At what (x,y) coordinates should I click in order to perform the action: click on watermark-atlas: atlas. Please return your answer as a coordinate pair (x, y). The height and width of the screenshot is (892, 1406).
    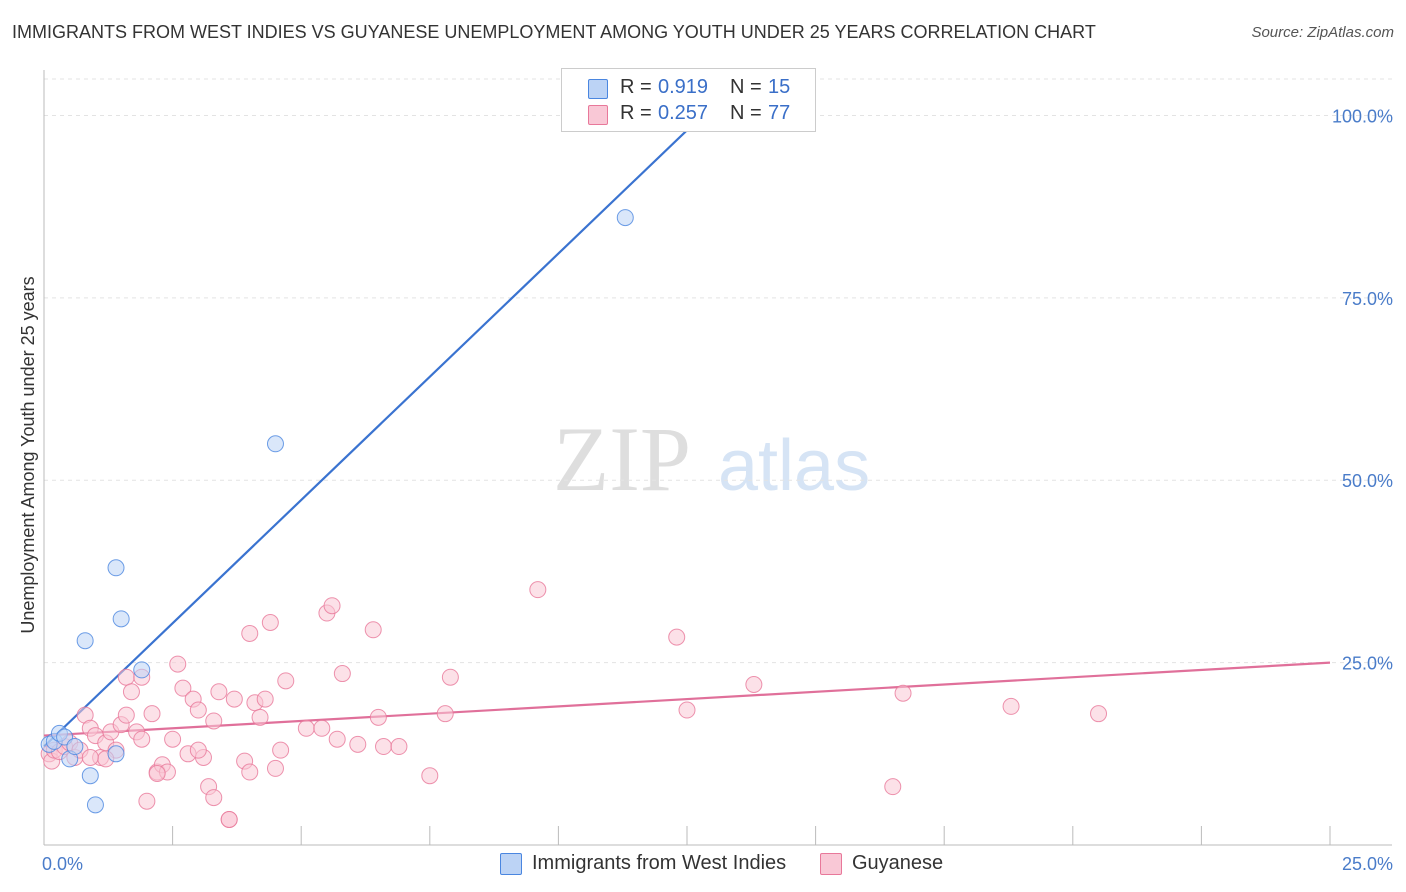
    Looking at the image, I should click on (794, 466).